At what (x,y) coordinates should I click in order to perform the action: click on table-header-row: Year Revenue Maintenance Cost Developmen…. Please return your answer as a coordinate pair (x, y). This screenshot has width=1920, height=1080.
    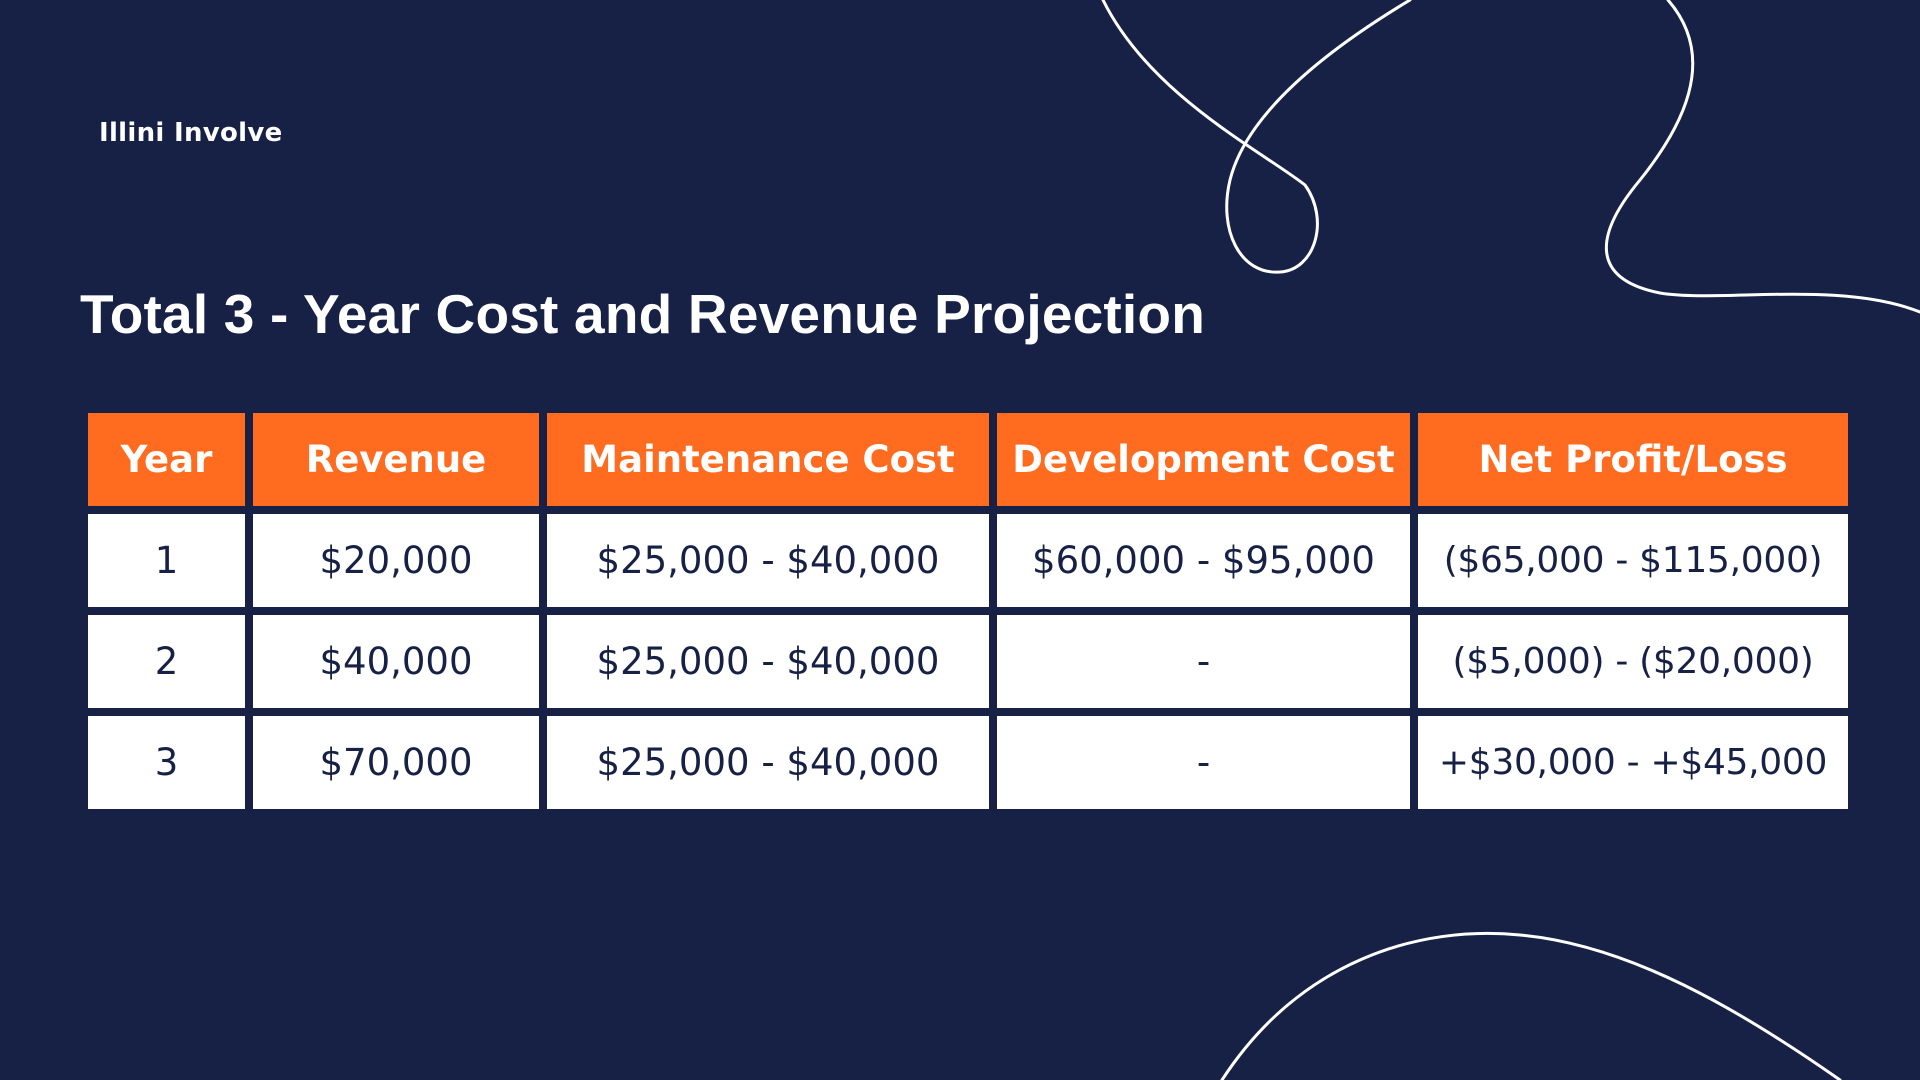
    Looking at the image, I should click on (968, 459).